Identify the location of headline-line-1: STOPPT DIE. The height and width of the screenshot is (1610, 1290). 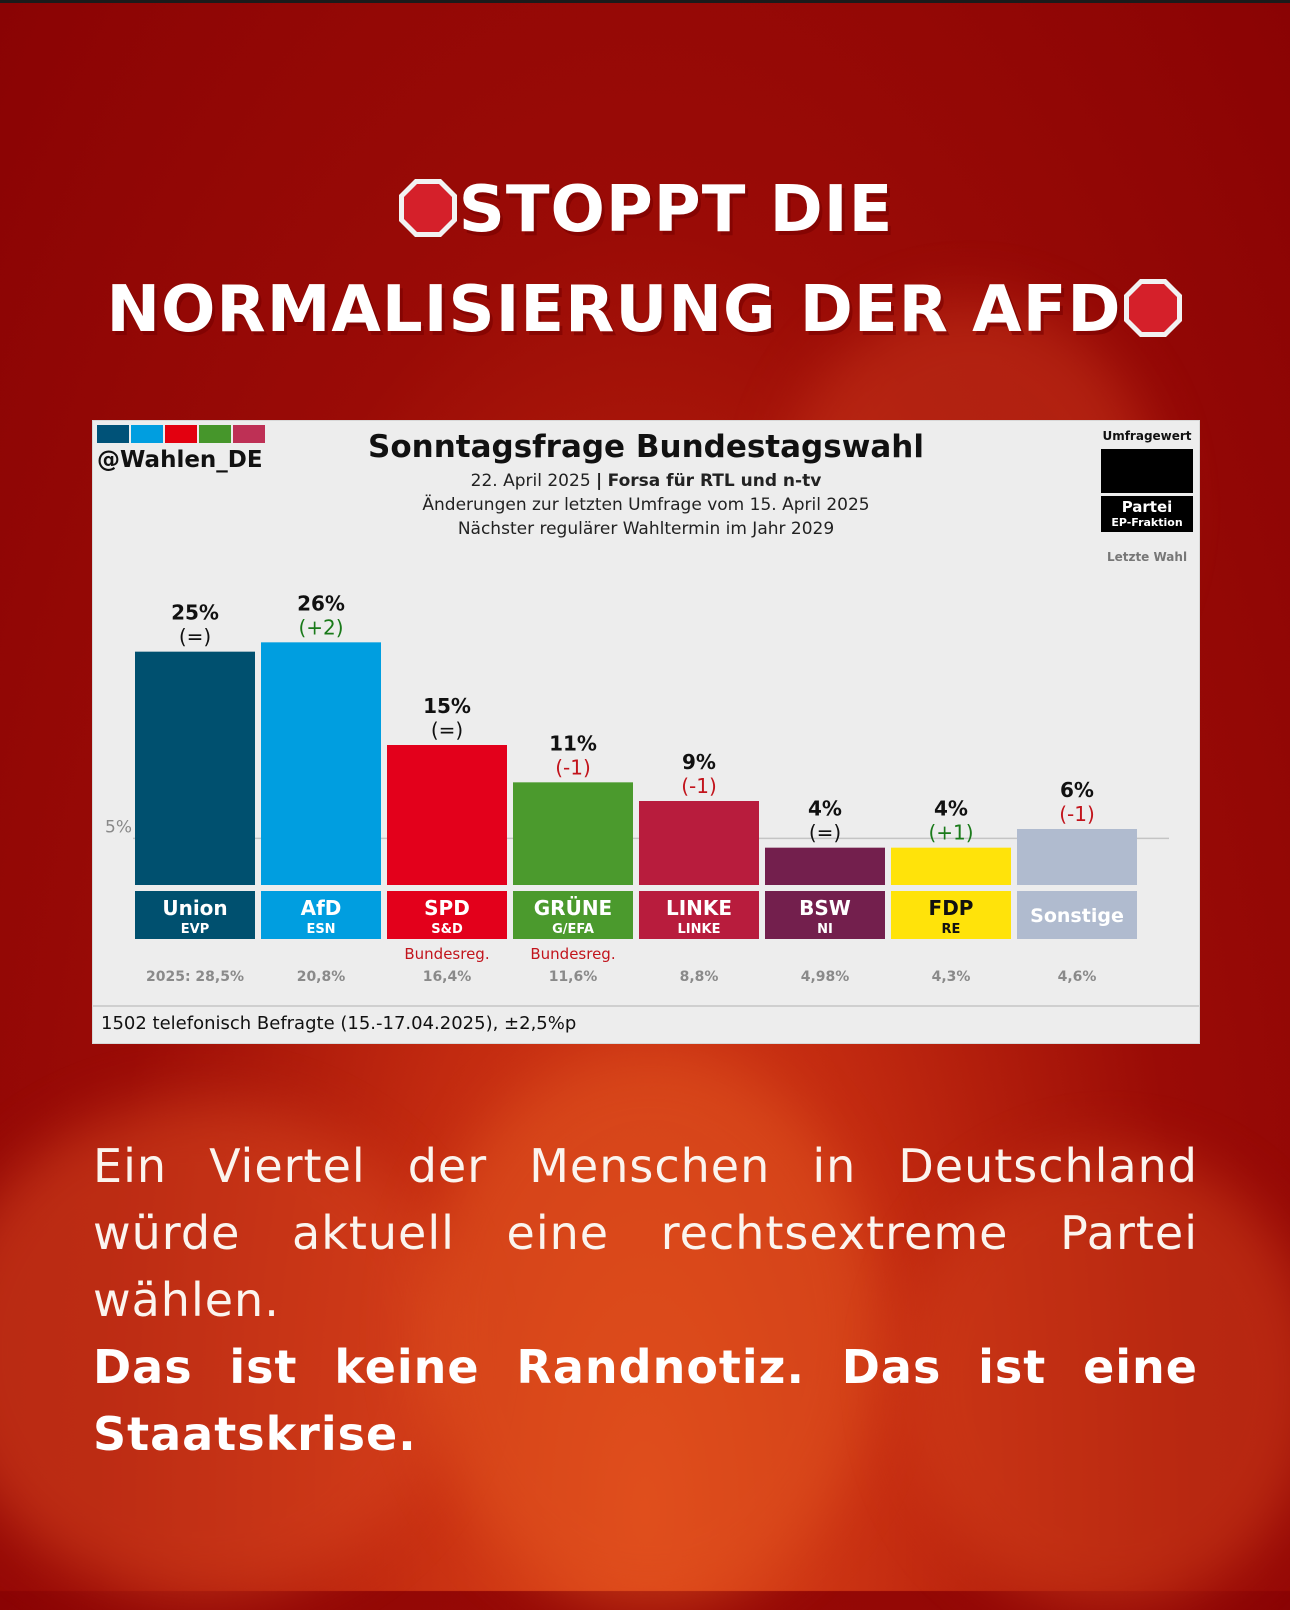
(645, 210).